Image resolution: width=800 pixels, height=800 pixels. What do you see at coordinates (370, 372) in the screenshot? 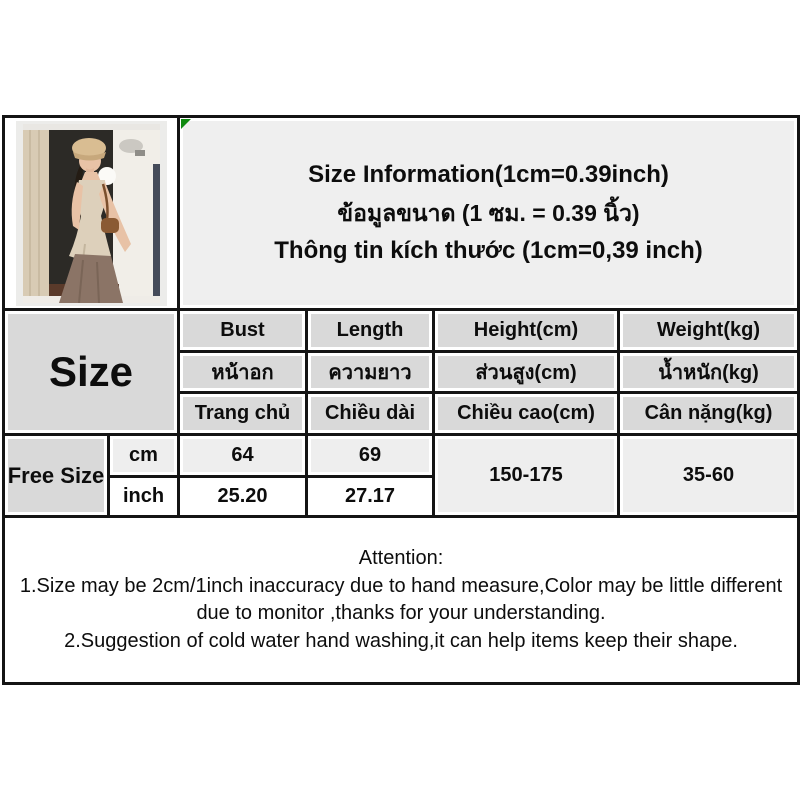
I see `header-length-th: ความยาว` at bounding box center [370, 372].